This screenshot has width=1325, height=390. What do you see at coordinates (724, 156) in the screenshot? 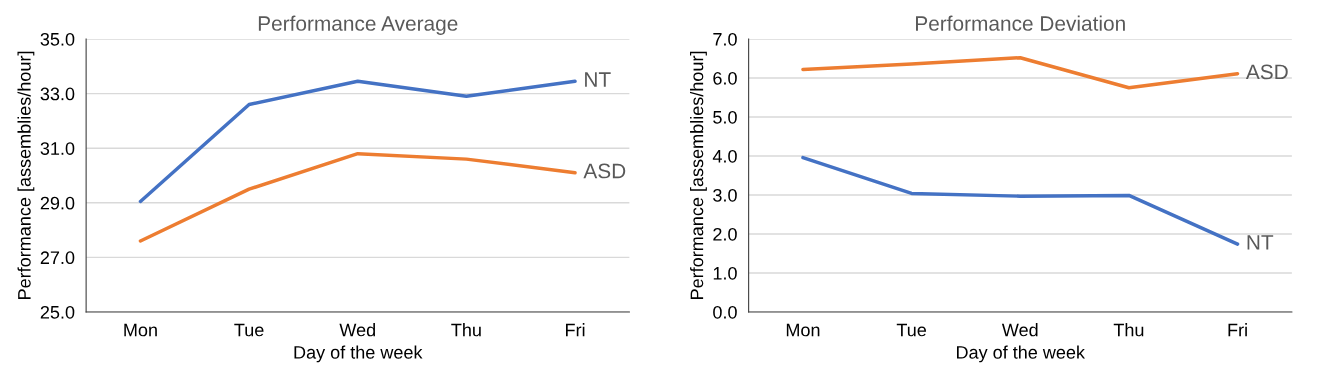
I see `y-tick-label: 4.0` at bounding box center [724, 156].